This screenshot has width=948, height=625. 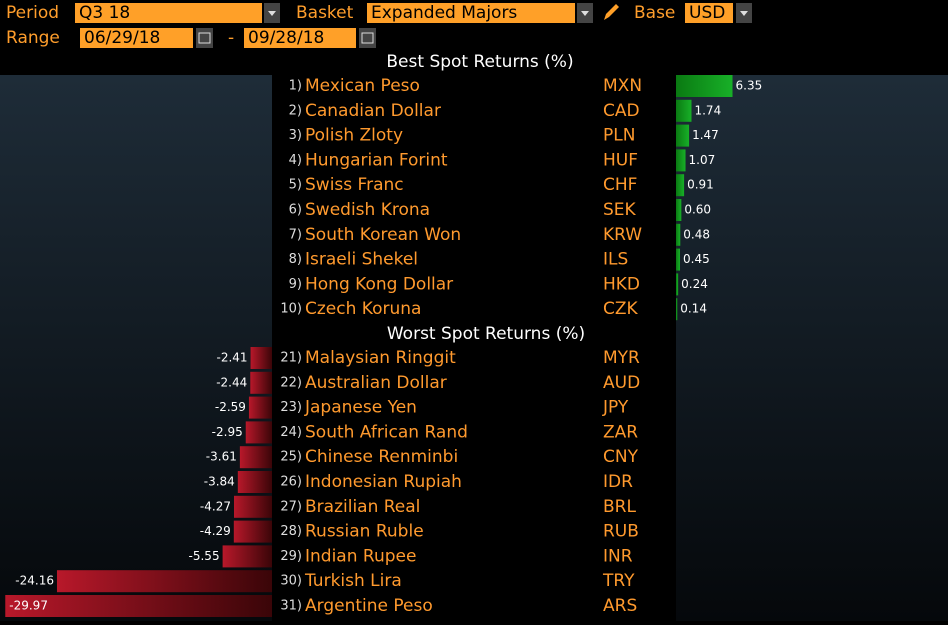 I want to click on currency-code: IDR, so click(x=618, y=482).